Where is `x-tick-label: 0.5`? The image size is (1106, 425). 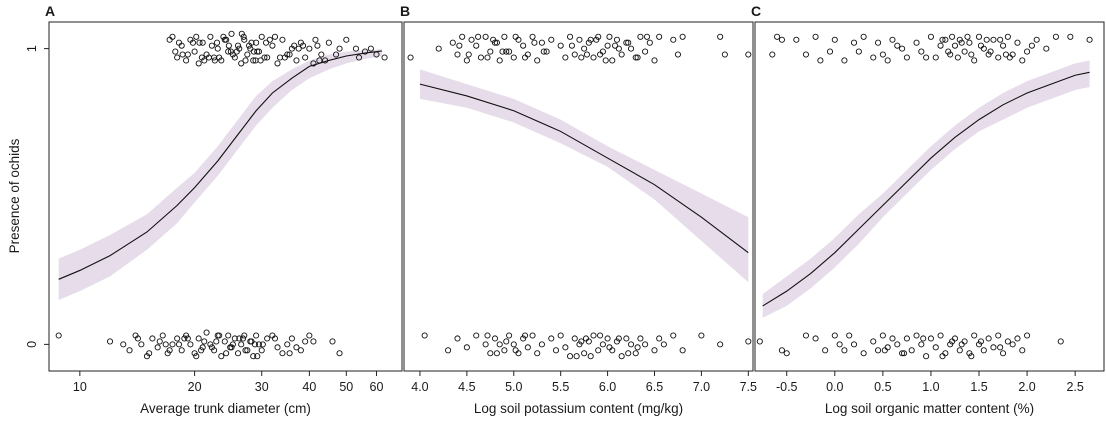 x-tick-label: 0.5 is located at coordinates (882, 387).